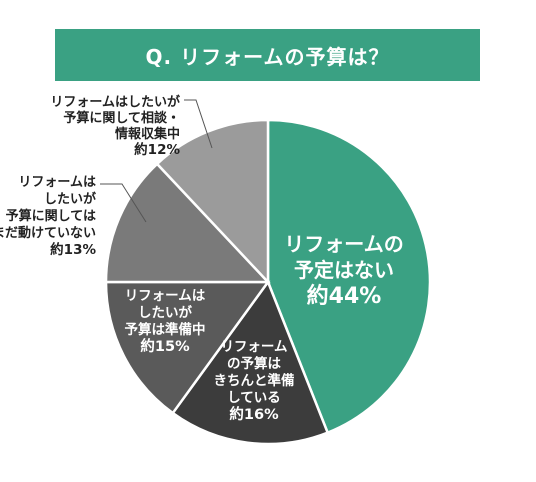  Describe the element at coordinates (165, 296) in the screenshot. I see `slice-label-3: リフォームは` at that location.